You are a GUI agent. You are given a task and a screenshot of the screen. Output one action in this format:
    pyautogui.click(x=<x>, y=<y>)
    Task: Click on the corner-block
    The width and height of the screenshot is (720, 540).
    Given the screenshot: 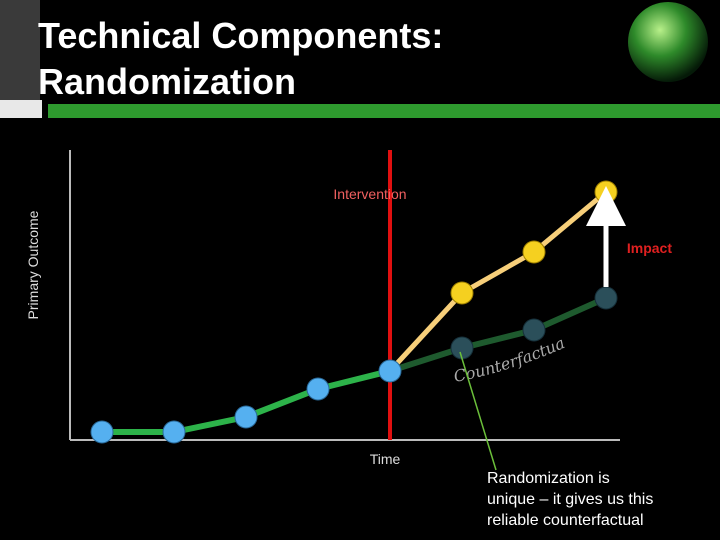 What is the action you would take?
    pyautogui.click(x=21, y=109)
    